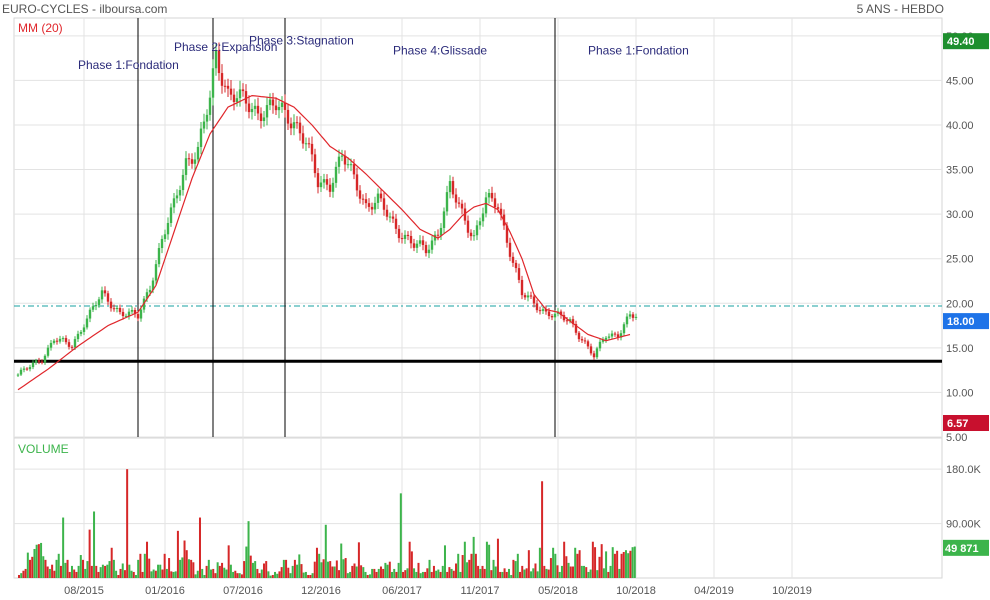 This screenshot has width=990, height=600. Describe the element at coordinates (225, 47) in the screenshot. I see `phase-label: Phase 2:Expansion` at that location.